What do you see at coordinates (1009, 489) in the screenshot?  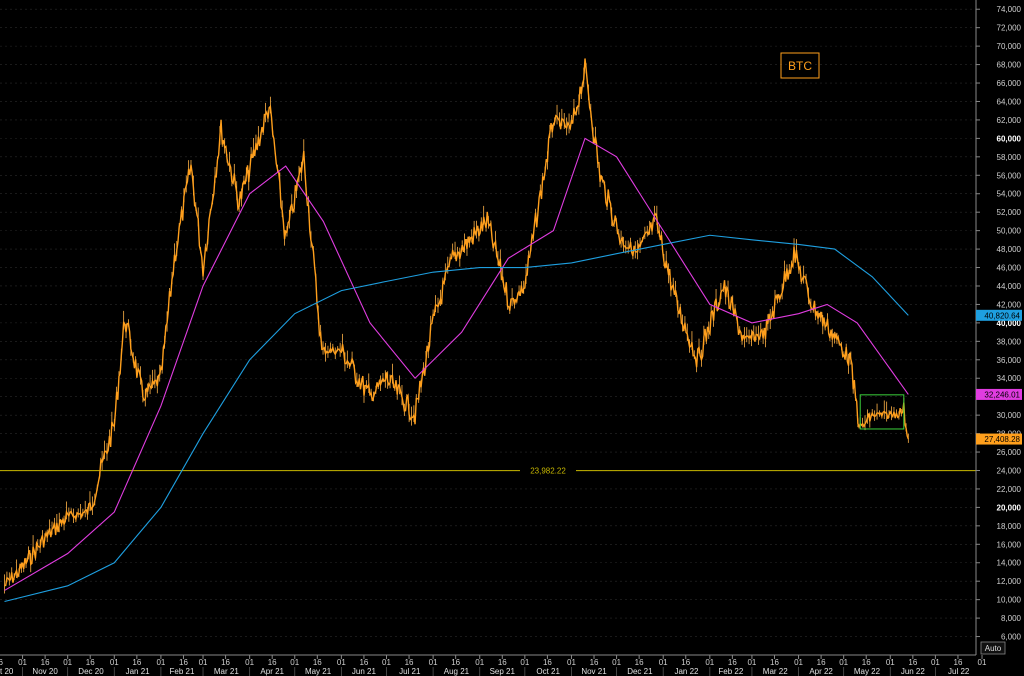 I see `y-tick-label: 22,000` at bounding box center [1009, 489].